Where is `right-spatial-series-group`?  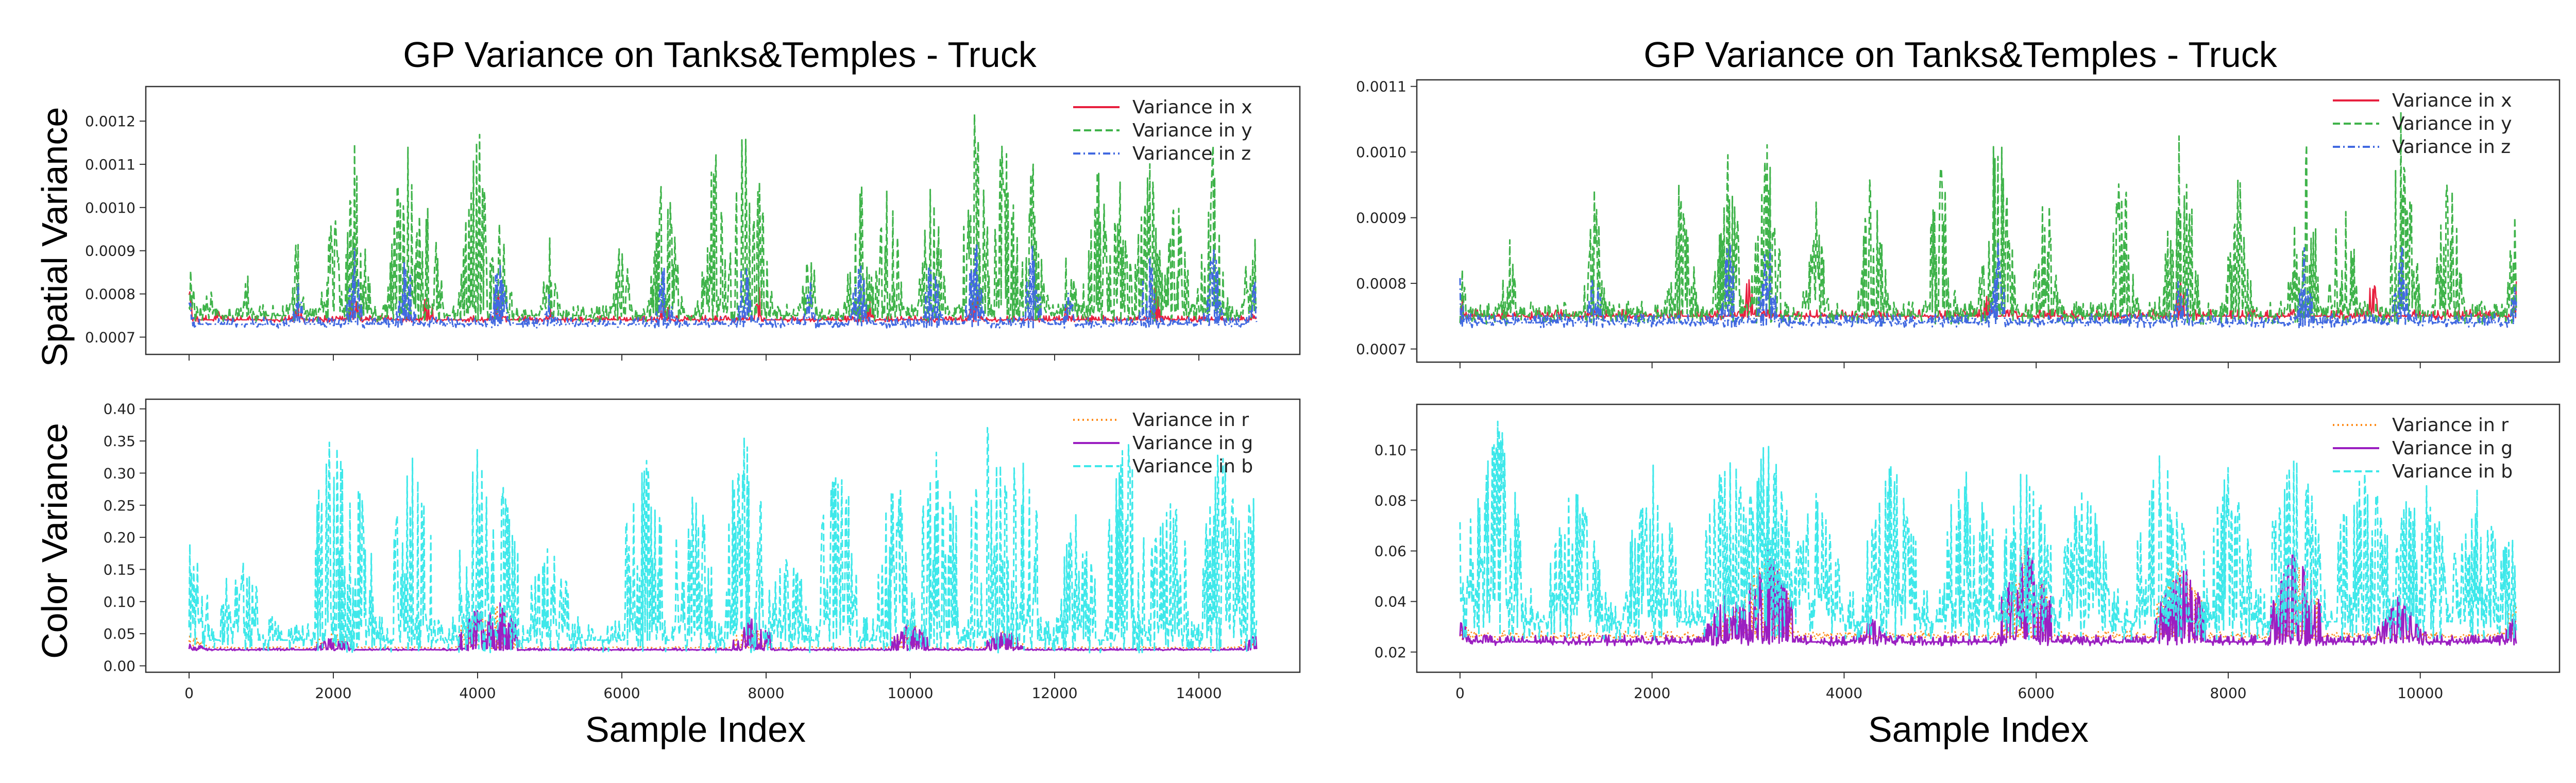 right-spatial-series-group is located at coordinates (1988, 220).